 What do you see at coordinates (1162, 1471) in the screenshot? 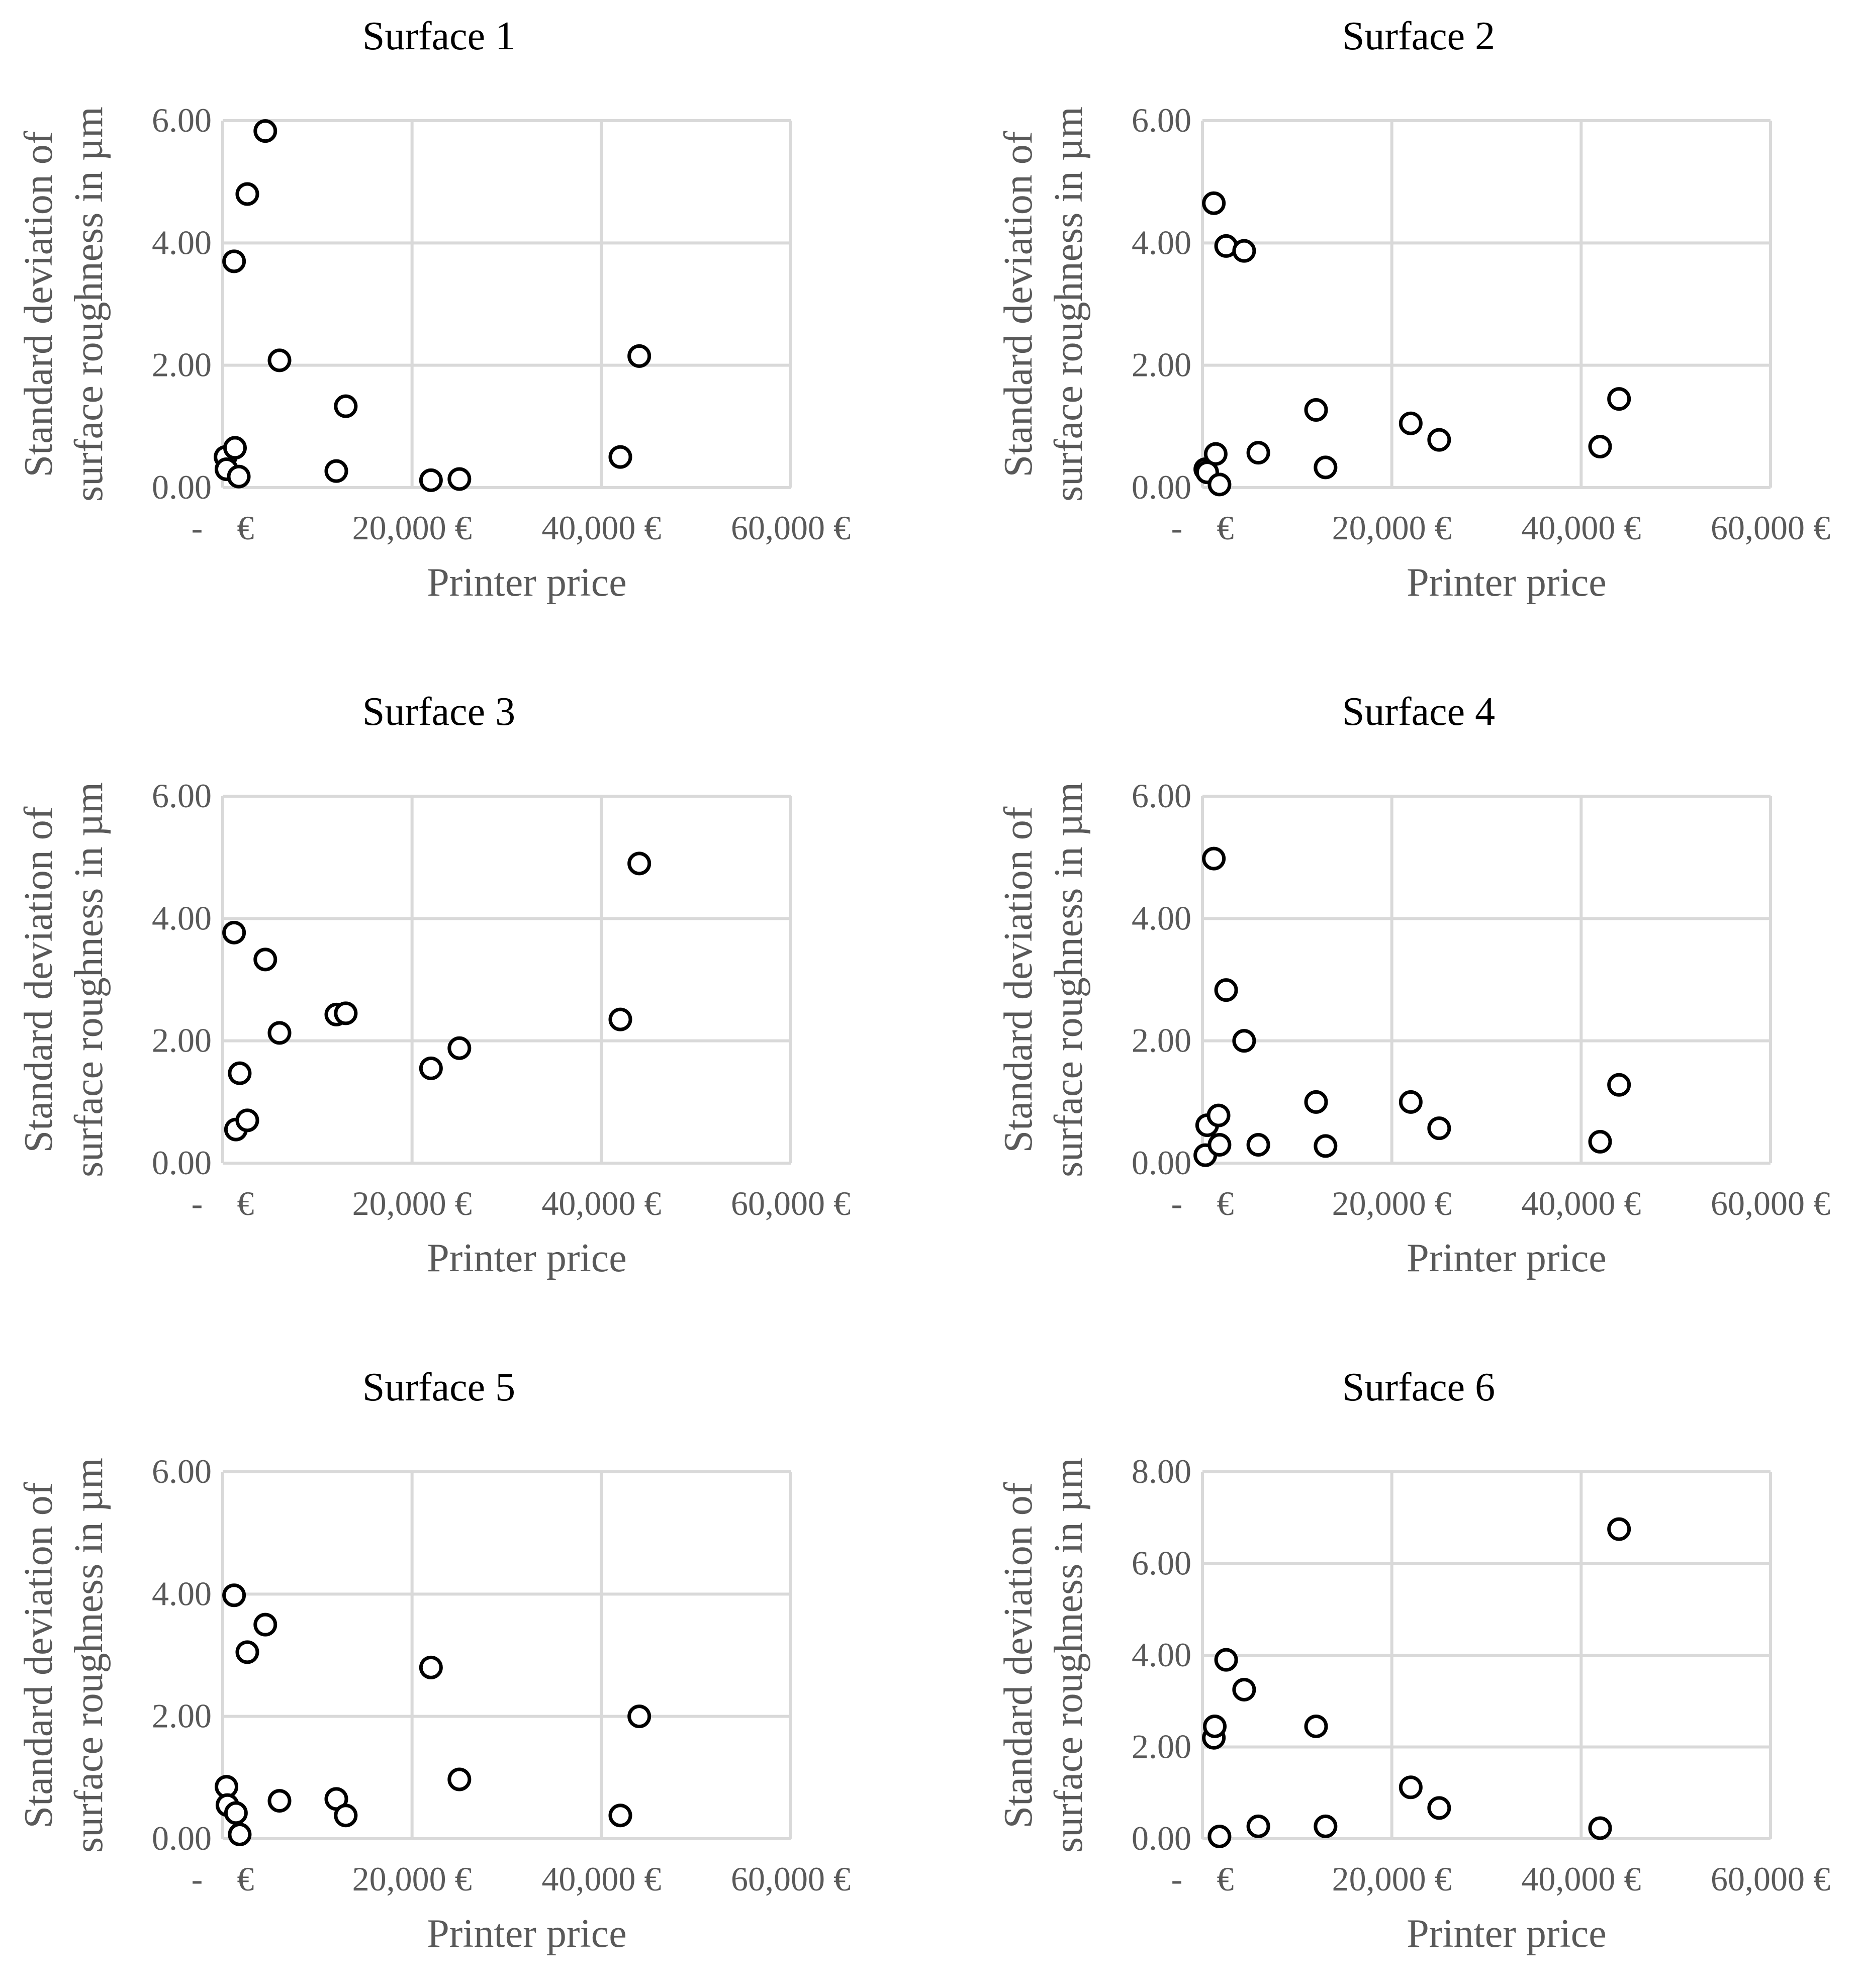
I see `y-tick-label: 8.00` at bounding box center [1162, 1471].